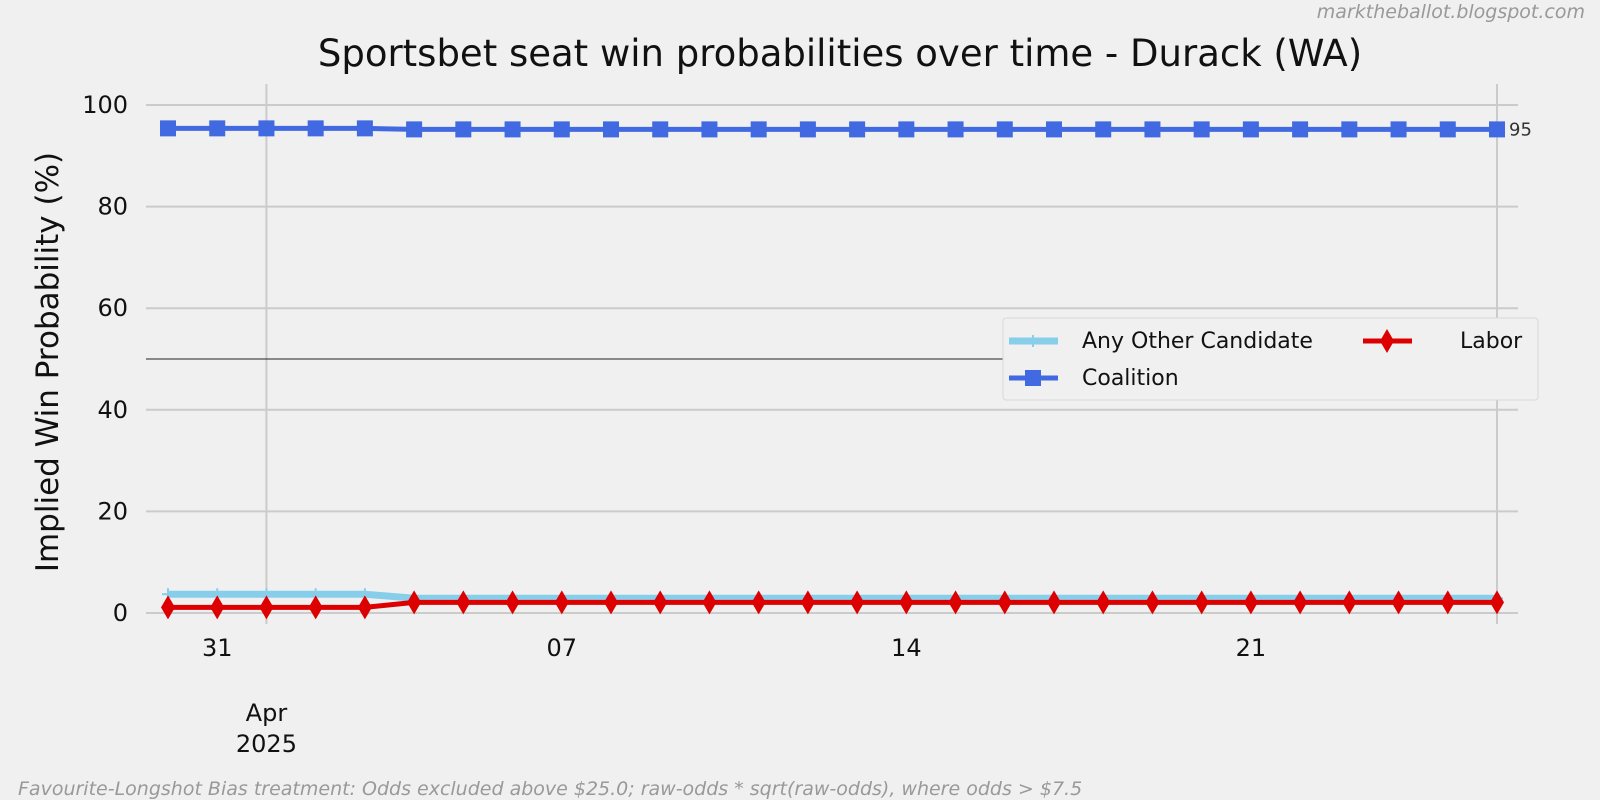 The image size is (1600, 800). What do you see at coordinates (1491, 341) in the screenshot?
I see `legend-label-labor: Labor` at bounding box center [1491, 341].